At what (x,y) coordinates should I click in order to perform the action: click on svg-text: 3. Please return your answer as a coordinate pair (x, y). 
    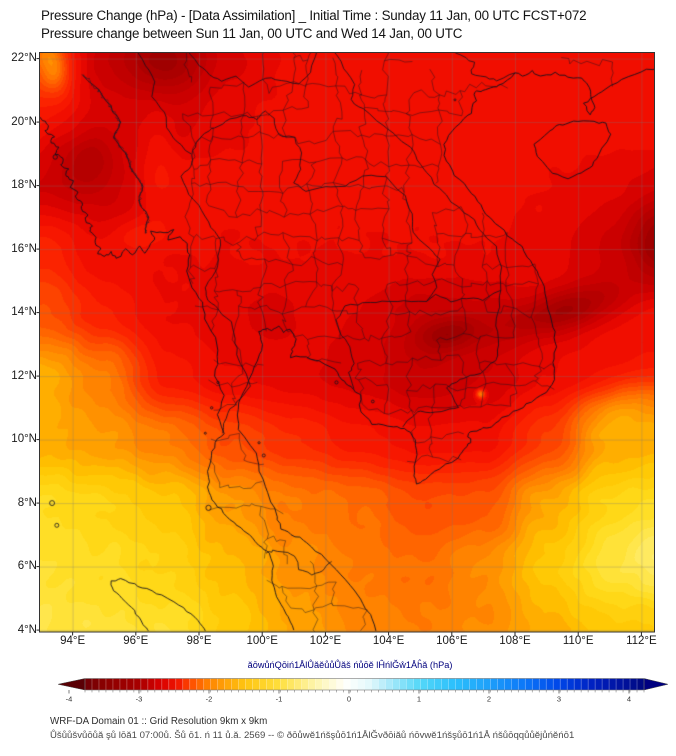
    Looking at the image, I should click on (559, 699).